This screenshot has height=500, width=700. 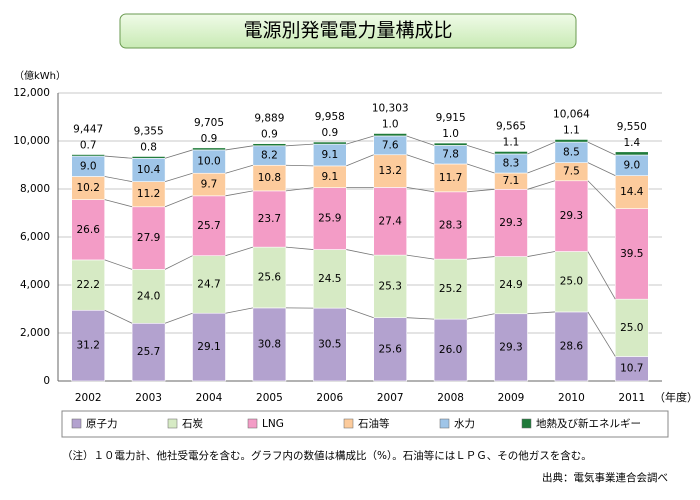 I want to click on data-label: 10.0, so click(x=208, y=162).